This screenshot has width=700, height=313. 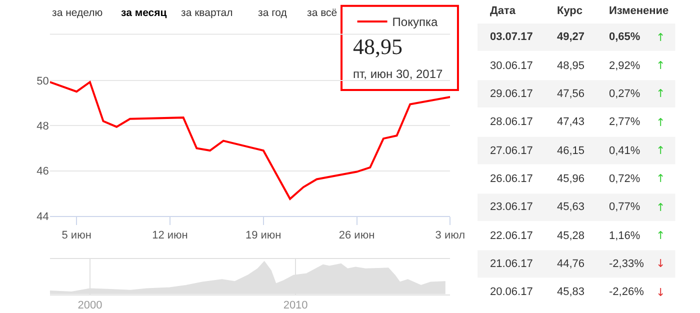 What do you see at coordinates (503, 11) in the screenshot?
I see `text: Дата` at bounding box center [503, 11].